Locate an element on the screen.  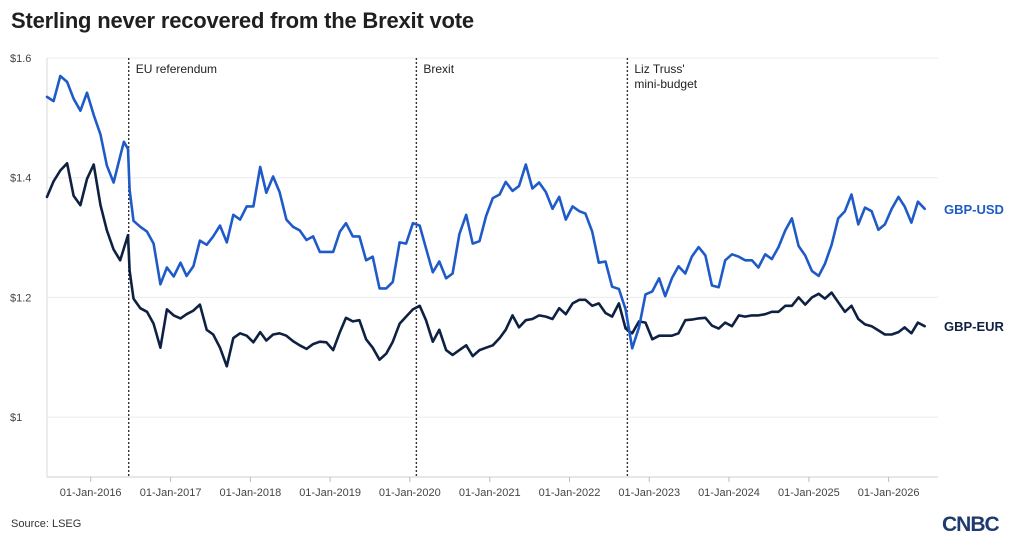
y-tick-label: $1.6 is located at coordinates (20, 59).